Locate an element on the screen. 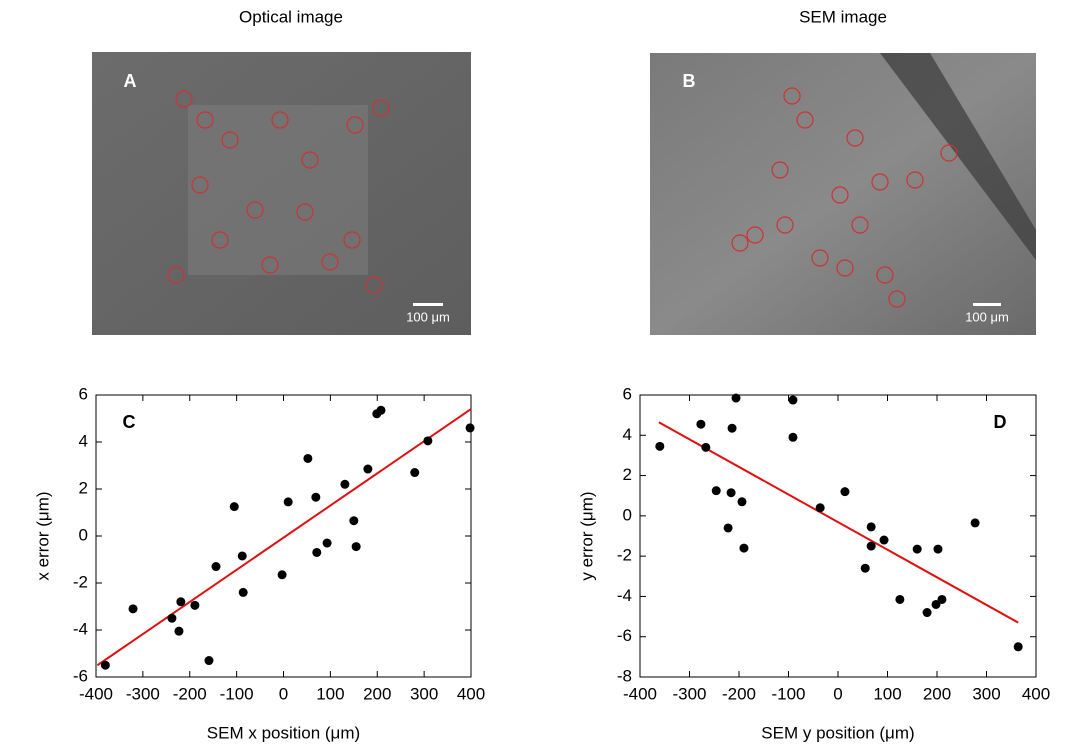  y-axis-label: x error (μm) is located at coordinates (42, 535).